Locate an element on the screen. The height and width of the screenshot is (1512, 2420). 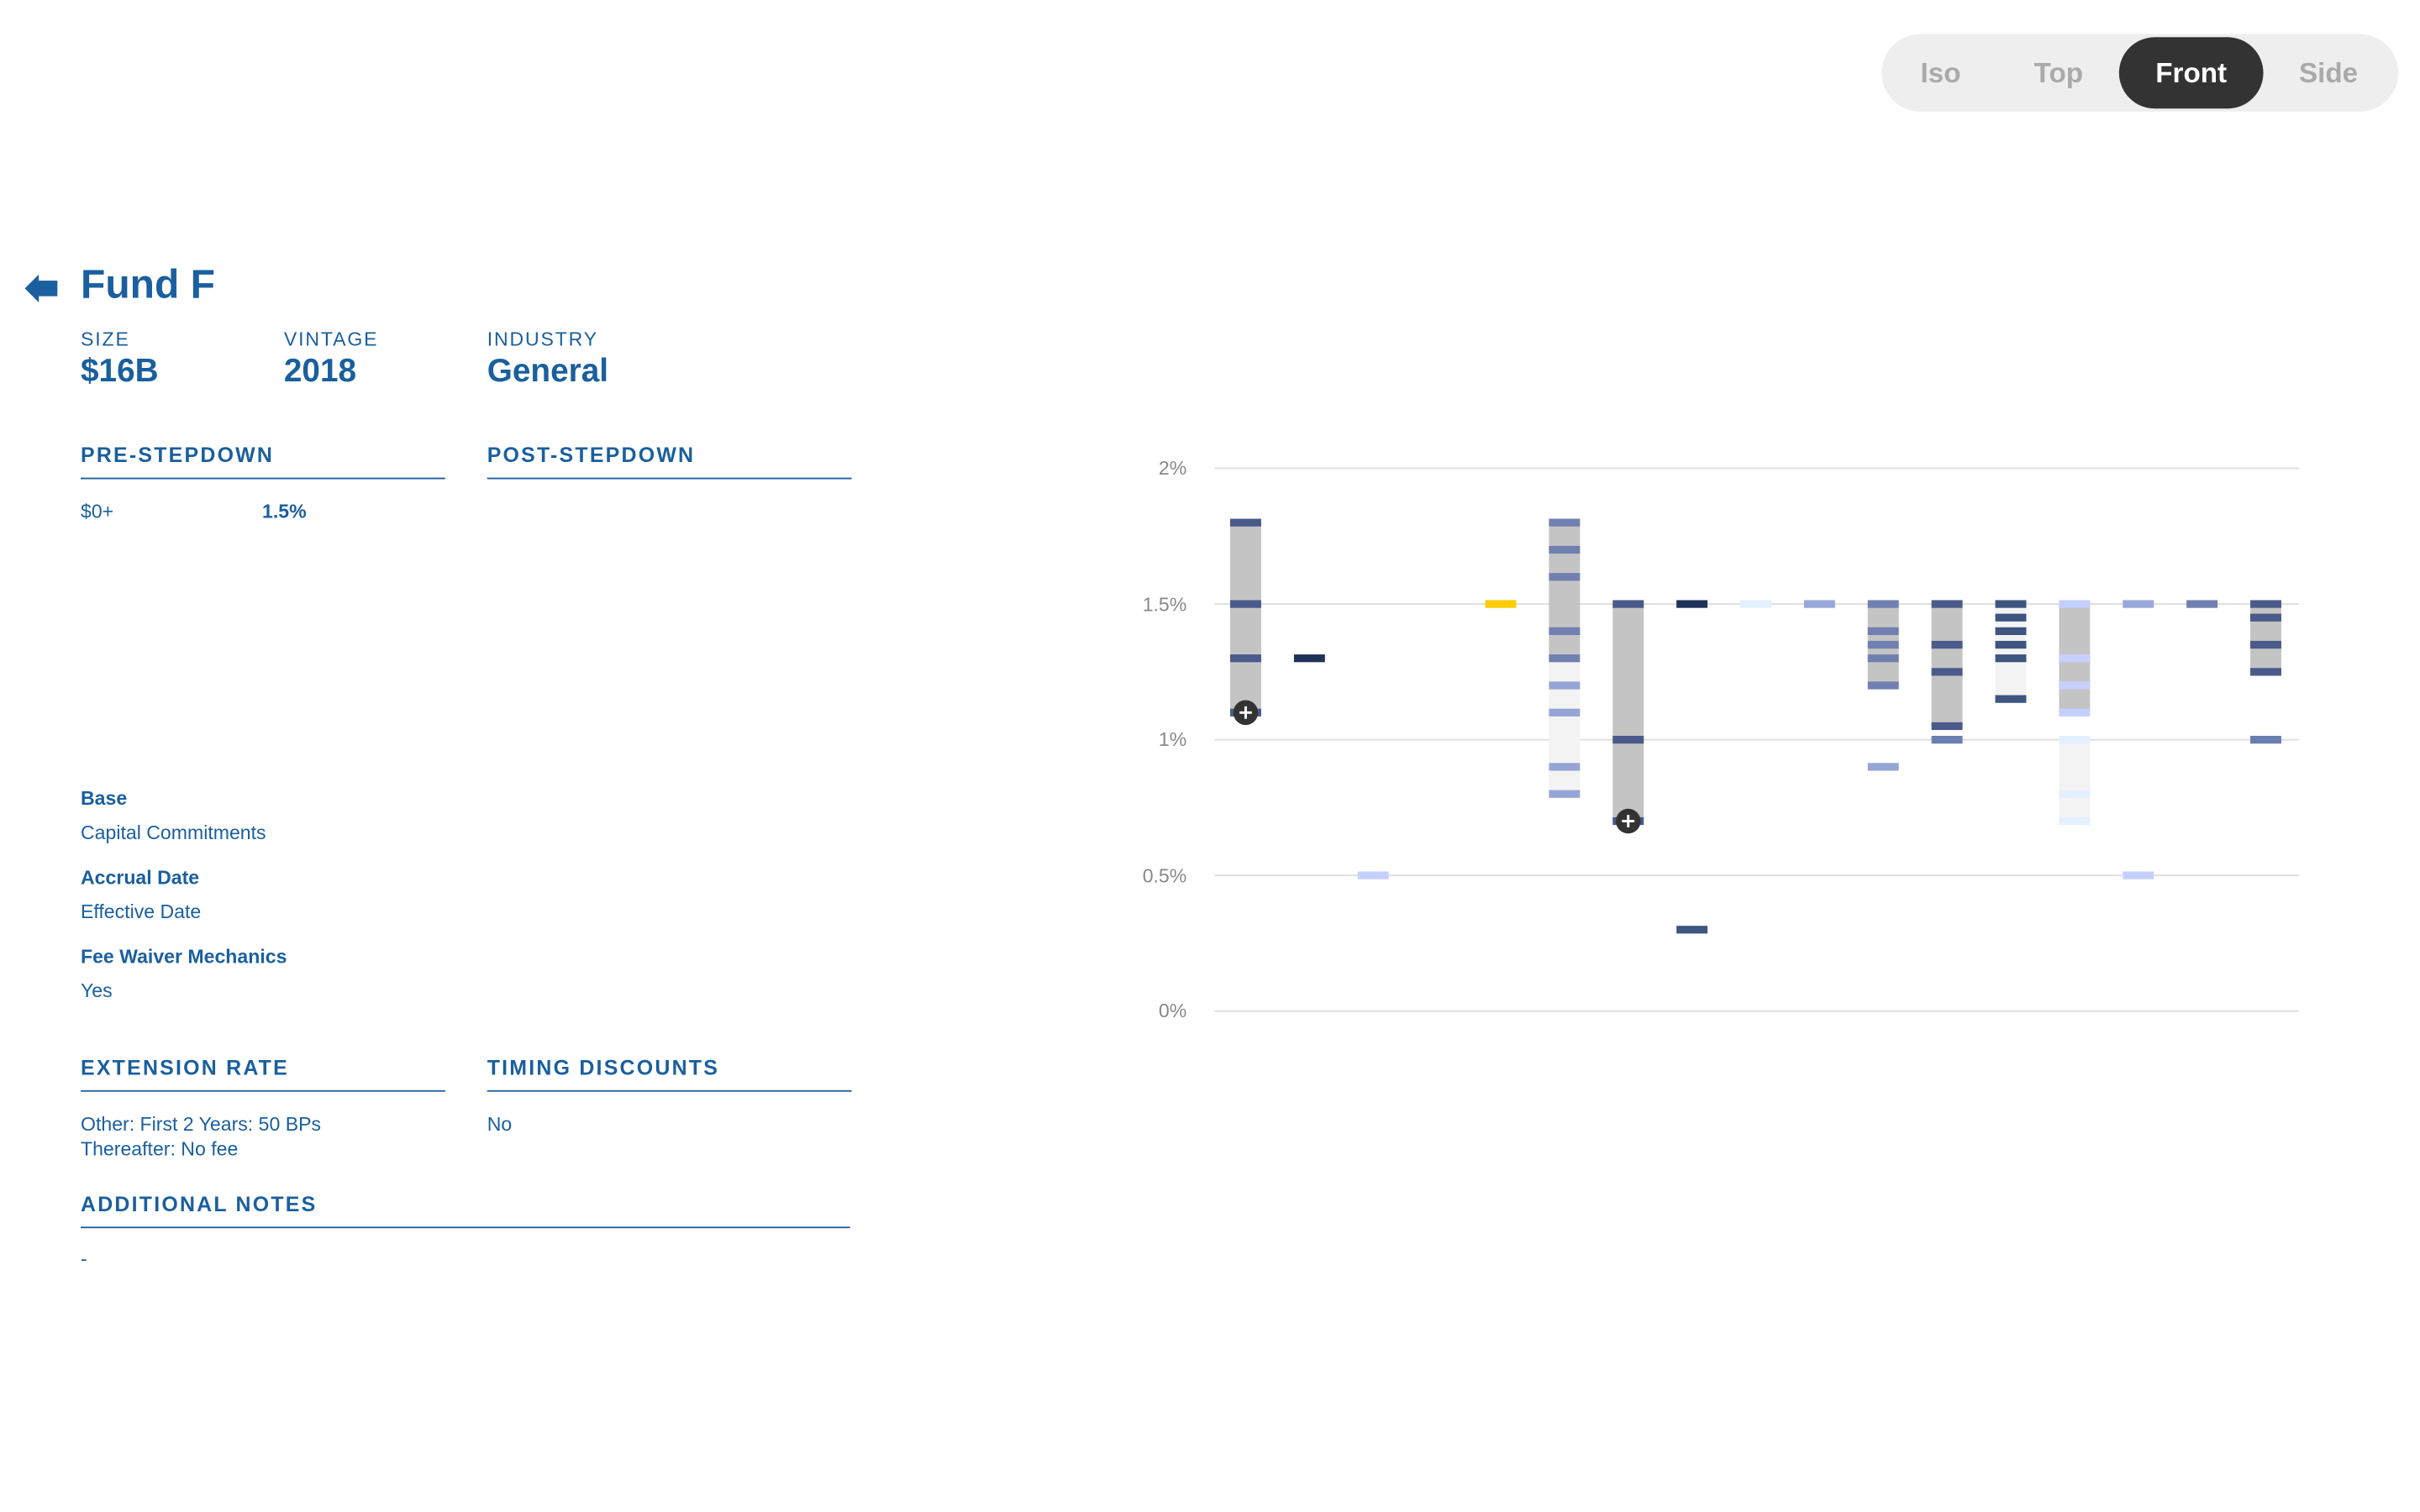
size-label: SIZE is located at coordinates (105, 339).